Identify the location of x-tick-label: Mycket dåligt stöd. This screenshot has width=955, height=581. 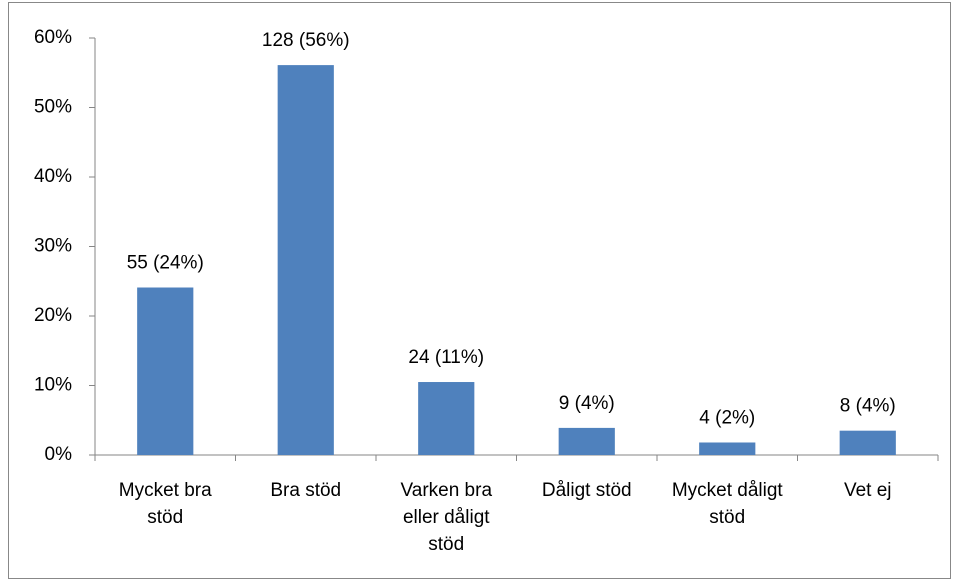
(727, 504).